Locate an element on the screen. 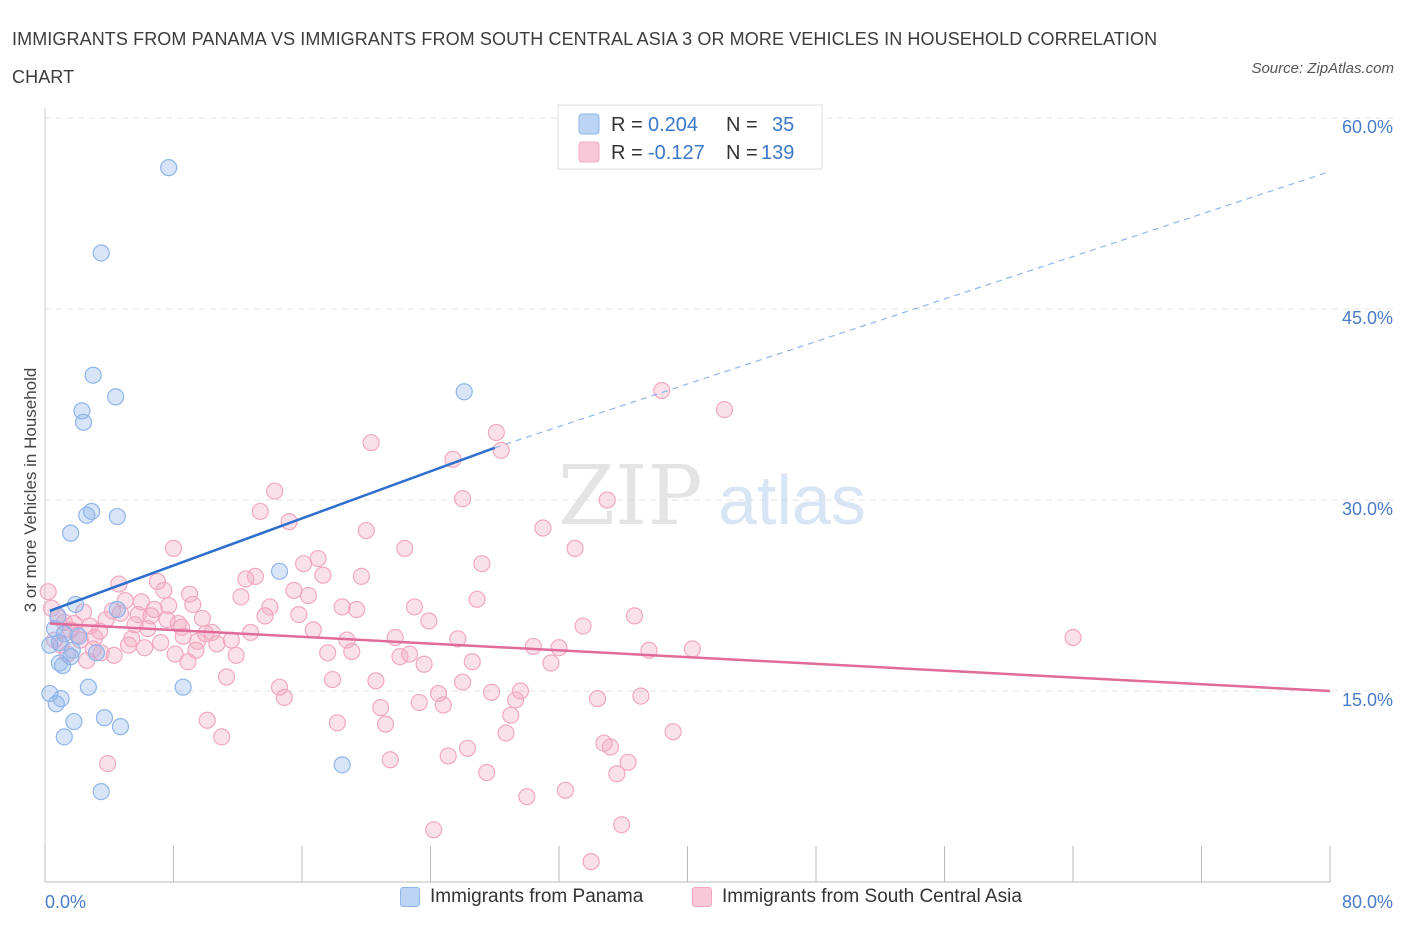  stats-r-label-panama: R = is located at coordinates (627, 125).